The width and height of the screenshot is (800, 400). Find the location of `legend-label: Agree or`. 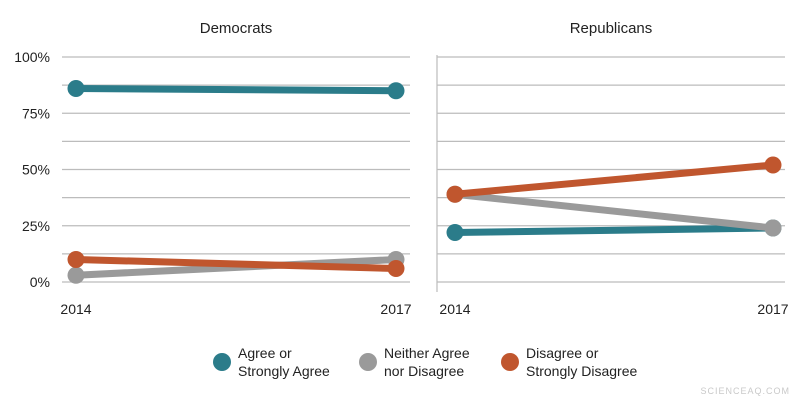

legend-label: Agree or is located at coordinates (265, 353).